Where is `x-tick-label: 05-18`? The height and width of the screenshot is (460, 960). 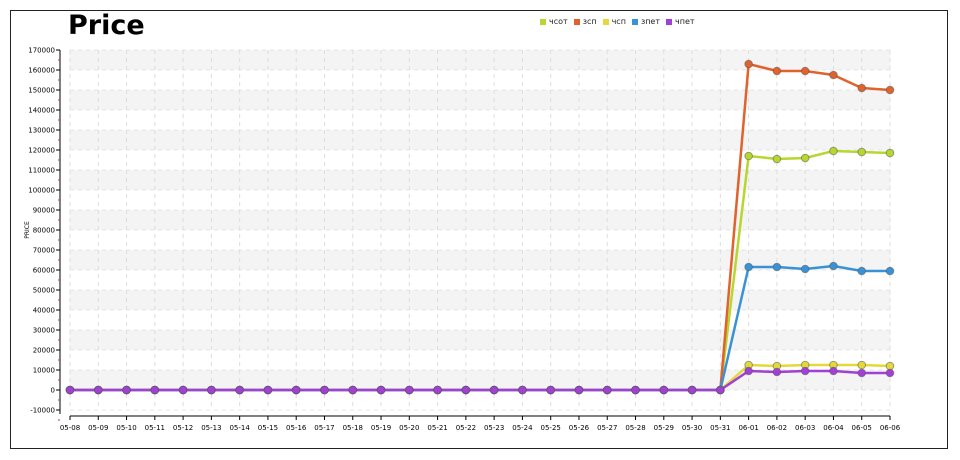
x-tick-label: 05-18 is located at coordinates (353, 428).